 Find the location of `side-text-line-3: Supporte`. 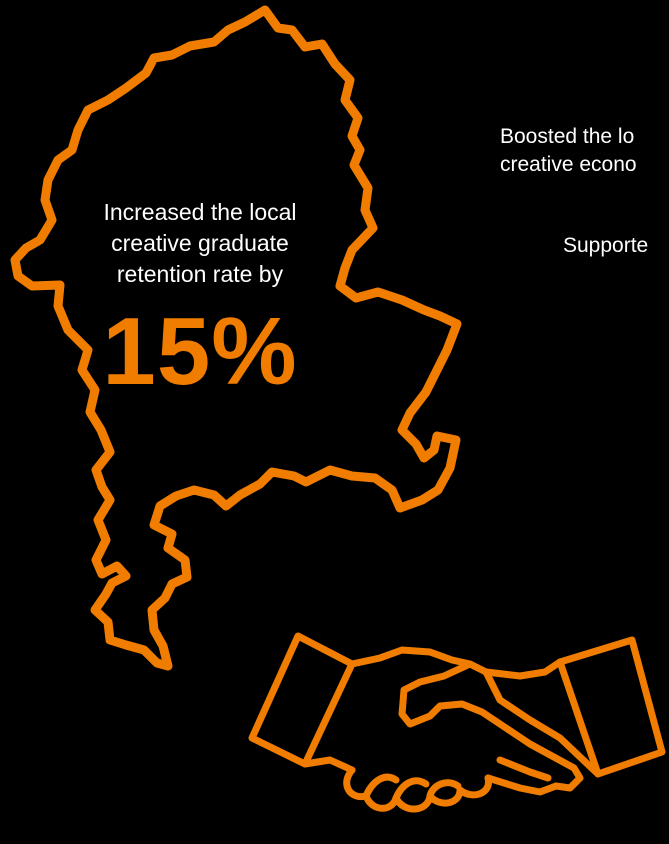

side-text-line-3: Supporte is located at coordinates (606, 245).